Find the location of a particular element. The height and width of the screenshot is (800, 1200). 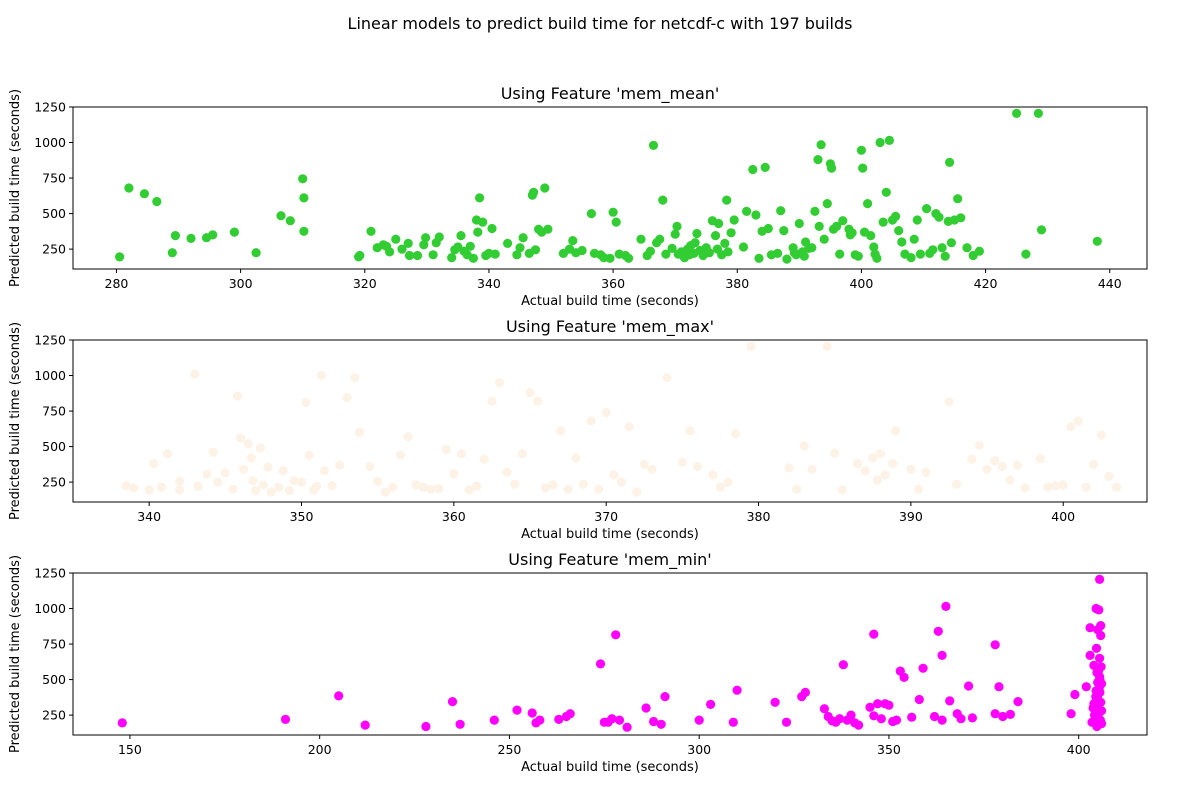

y-tick-label: 750 is located at coordinates (54, 411).